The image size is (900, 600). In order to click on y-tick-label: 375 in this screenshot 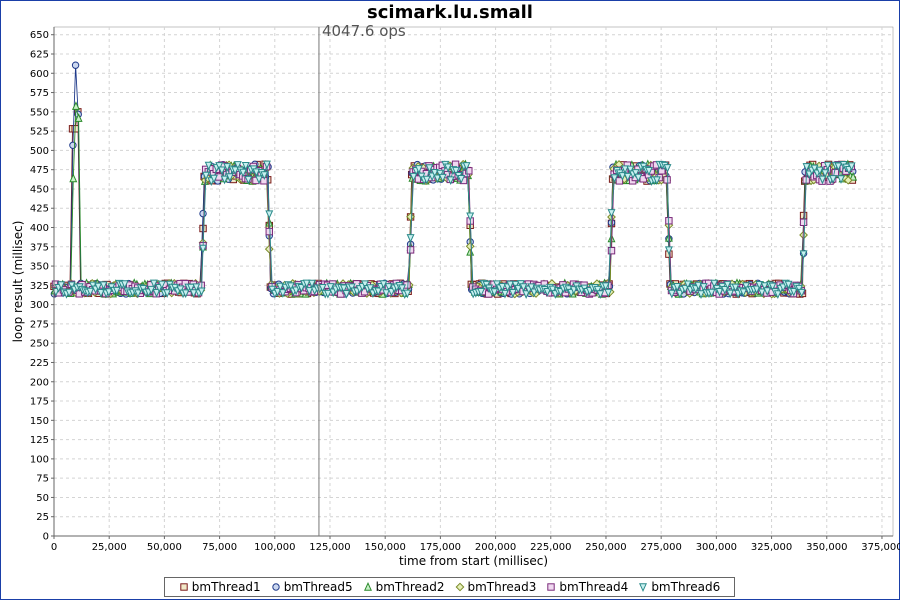, I will do `click(39, 247)`.